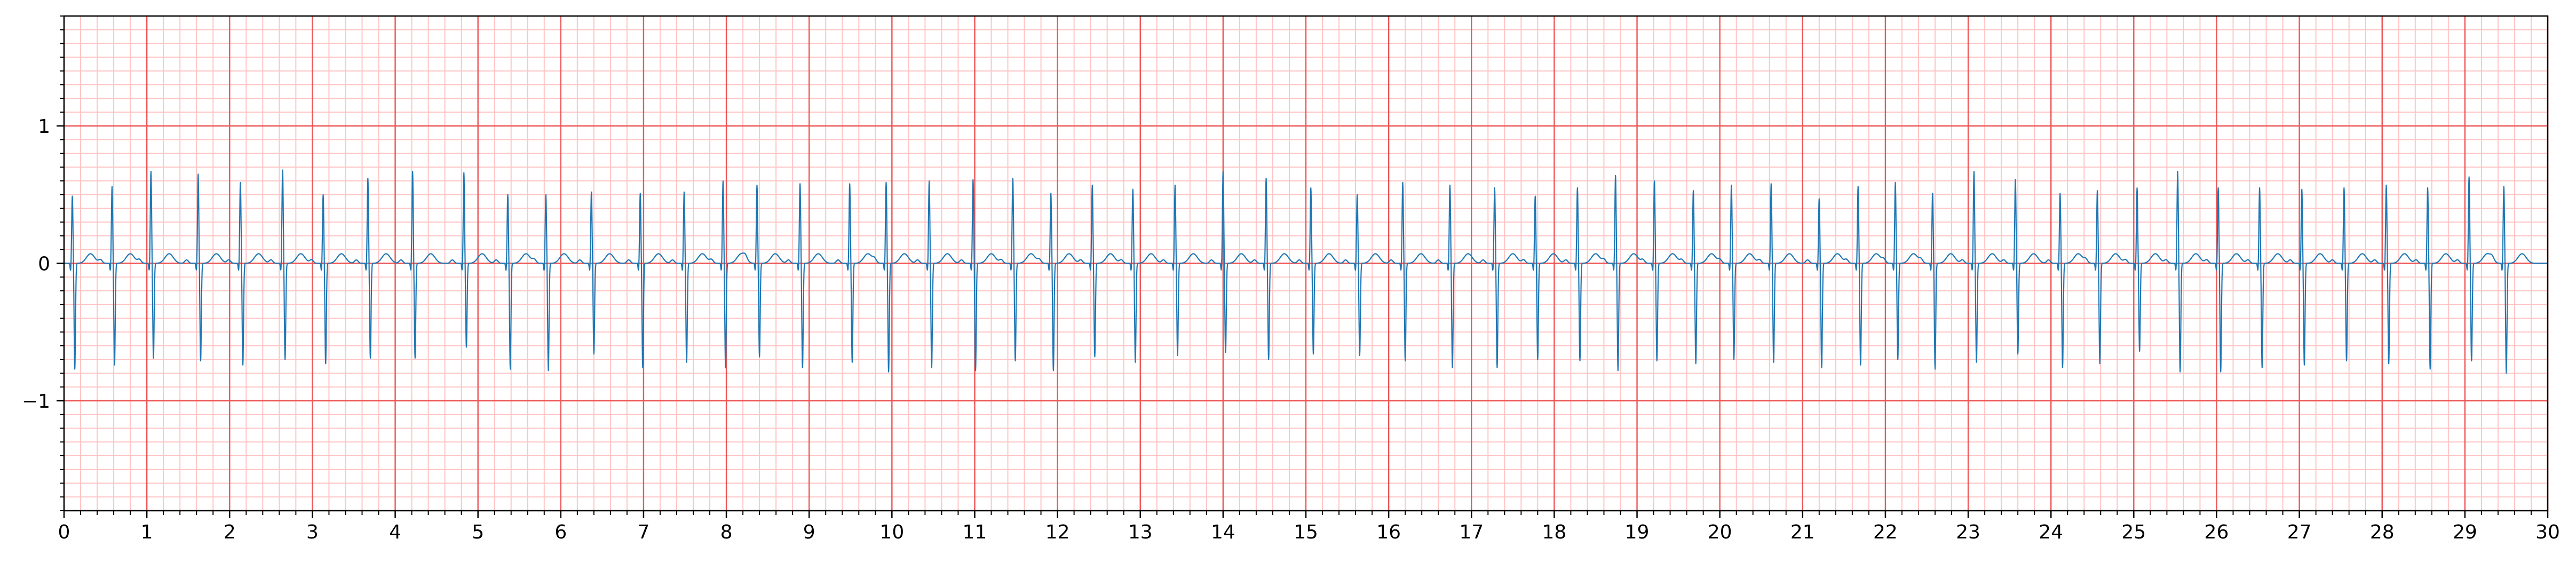 This screenshot has height=563, width=2576. What do you see at coordinates (1057, 532) in the screenshot?
I see `x-tick-label: 12` at bounding box center [1057, 532].